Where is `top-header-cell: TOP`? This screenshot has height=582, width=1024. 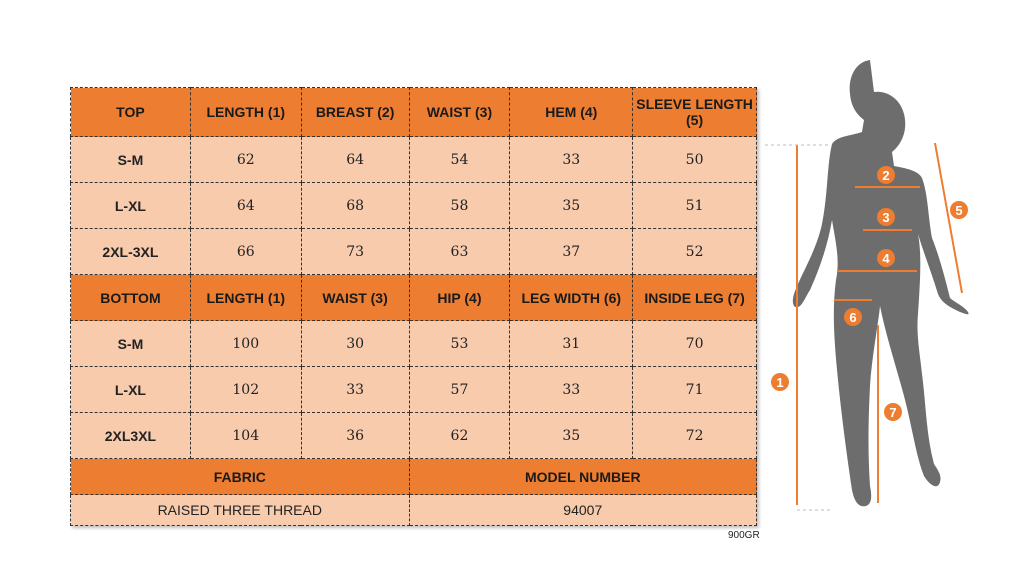
top-header-cell: TOP is located at coordinates (130, 112).